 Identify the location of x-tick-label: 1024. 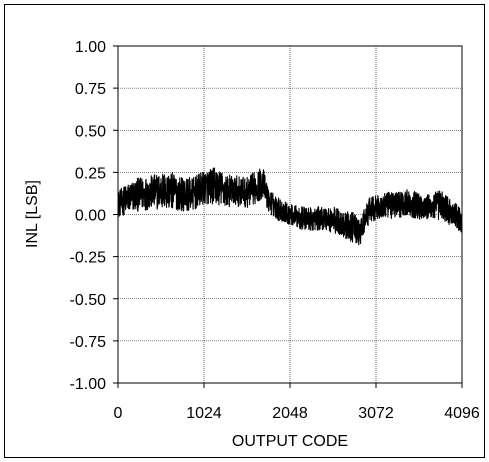
(204, 413).